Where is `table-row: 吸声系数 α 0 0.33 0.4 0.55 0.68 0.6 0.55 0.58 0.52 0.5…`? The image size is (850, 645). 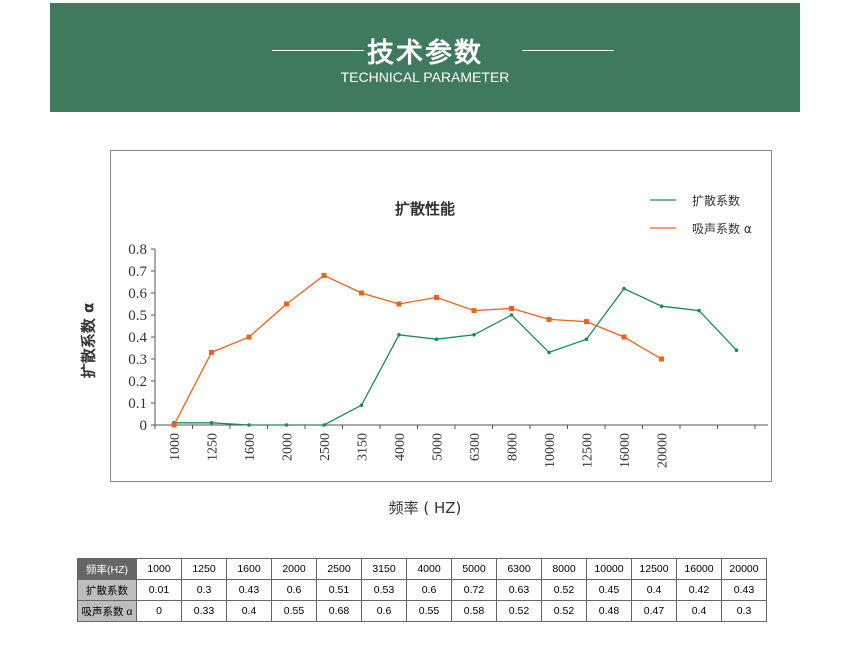 table-row: 吸声系数 α 0 0.33 0.4 0.55 0.68 0.6 0.55 0.58 0.52 0.5… is located at coordinates (422, 611).